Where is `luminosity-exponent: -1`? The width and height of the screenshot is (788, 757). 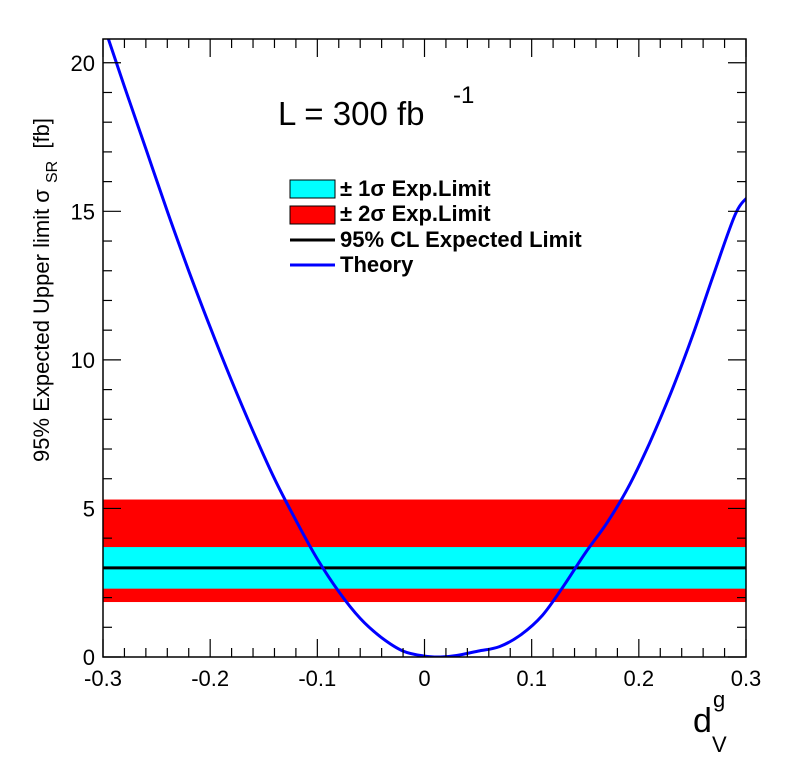 luminosity-exponent: -1 is located at coordinates (463, 95).